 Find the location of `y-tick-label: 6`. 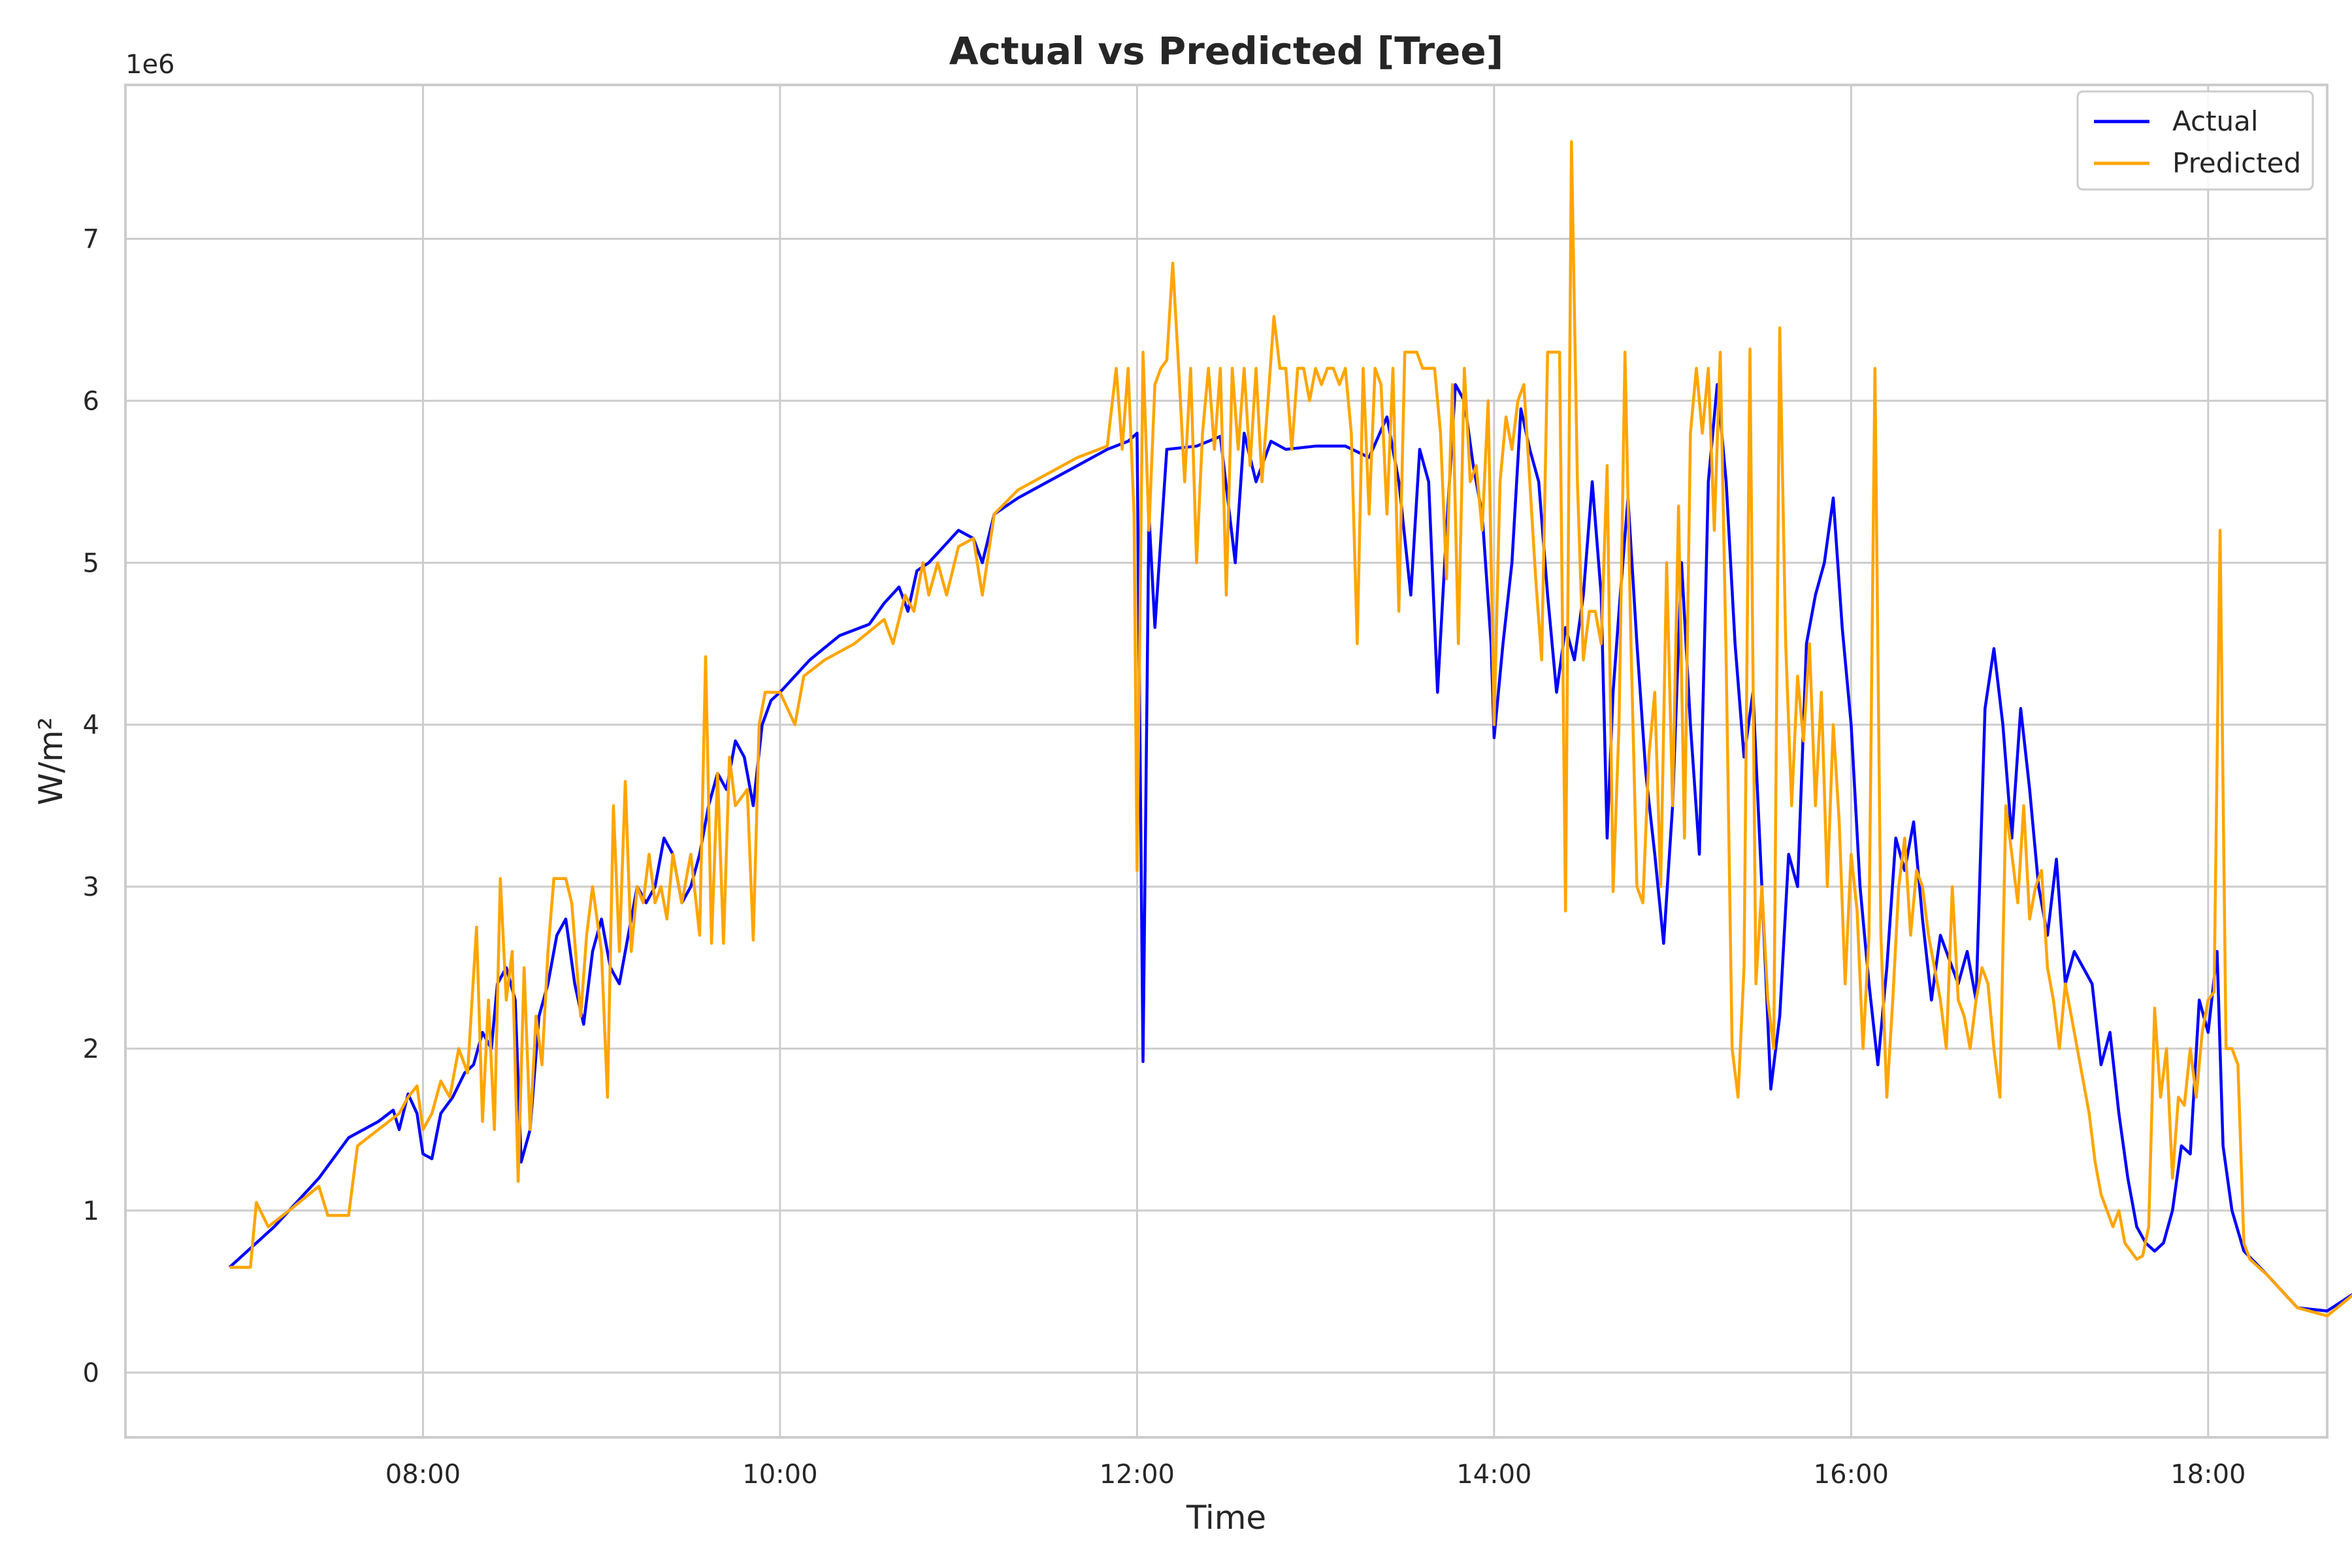

y-tick-label: 6 is located at coordinates (91, 401).